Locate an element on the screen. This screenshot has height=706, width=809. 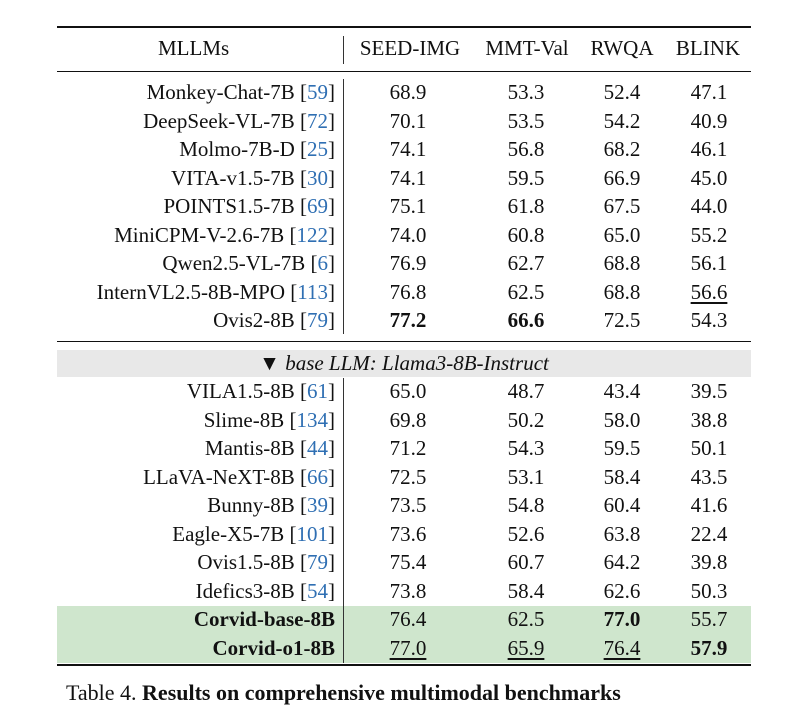
table-row: Qwen2.5-VL-7B [6] 76.9 62.7 68.8 56.1 is located at coordinates (404, 263).